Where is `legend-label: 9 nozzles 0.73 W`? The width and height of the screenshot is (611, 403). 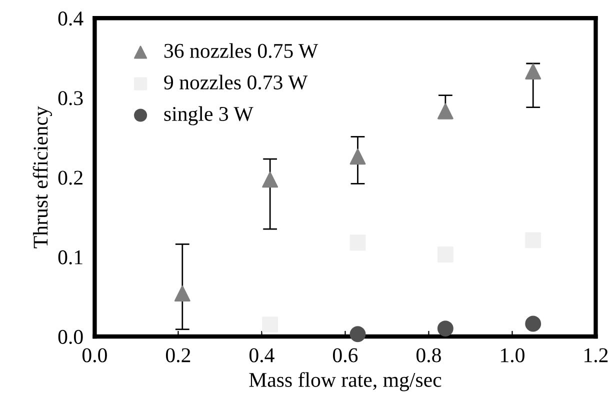 legend-label: 9 nozzles 0.73 W is located at coordinates (236, 82).